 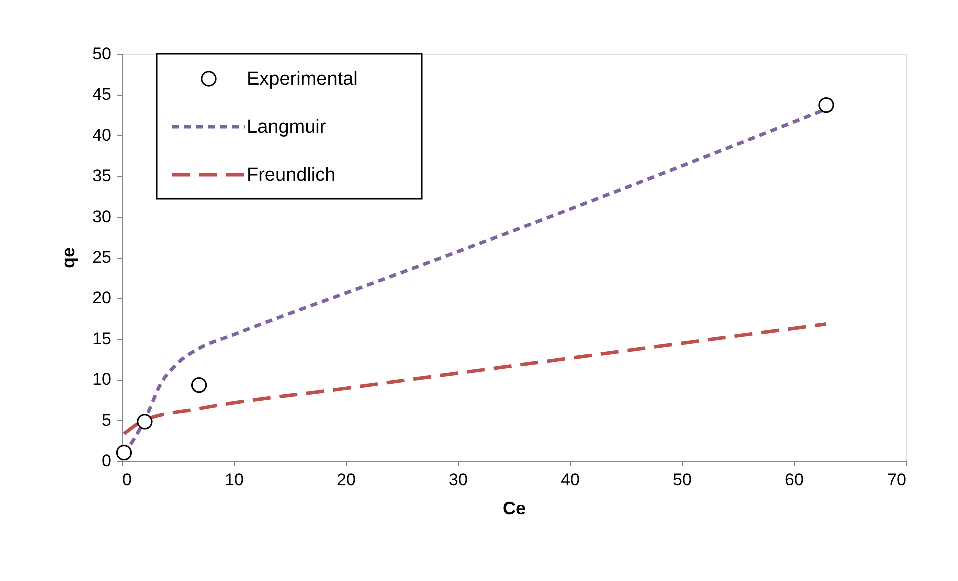 What do you see at coordinates (102, 380) in the screenshot?
I see `y-tick-label: 10` at bounding box center [102, 380].